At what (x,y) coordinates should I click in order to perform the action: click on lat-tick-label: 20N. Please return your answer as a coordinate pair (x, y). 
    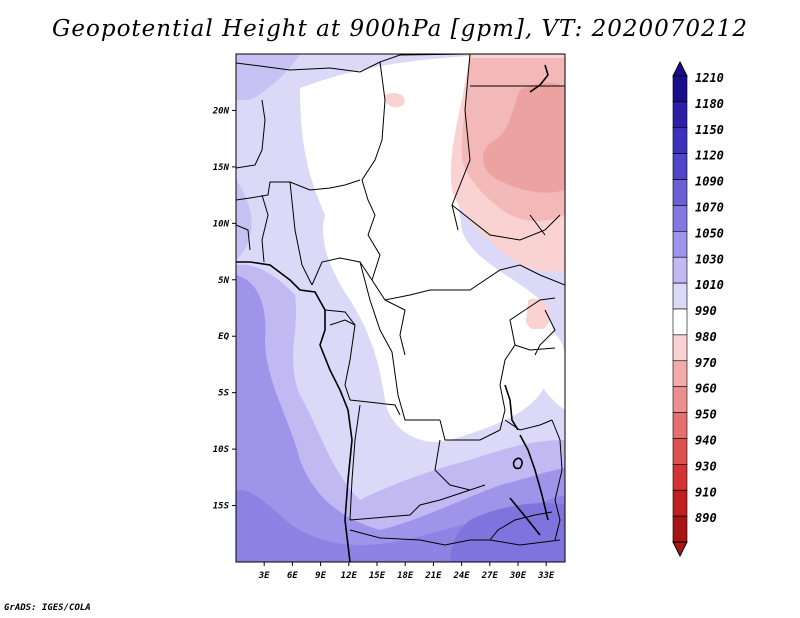
    Looking at the image, I should click on (221, 111).